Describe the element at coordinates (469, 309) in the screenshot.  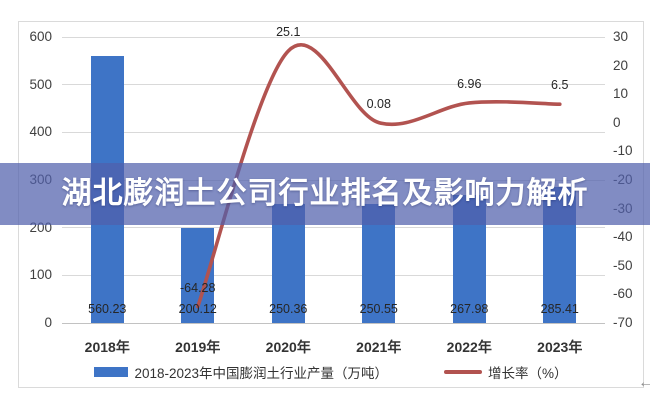
I see `bar-value-label: 267.98` at that location.